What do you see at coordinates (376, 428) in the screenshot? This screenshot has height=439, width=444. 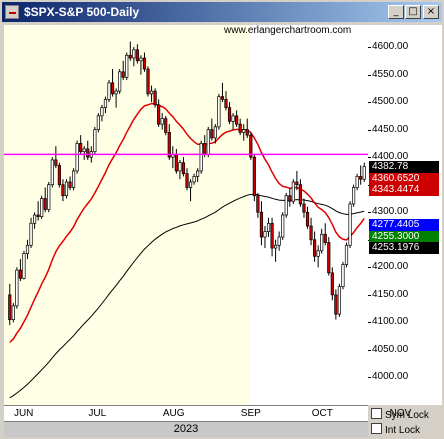 I see `int-lock-checkbox` at bounding box center [376, 428].